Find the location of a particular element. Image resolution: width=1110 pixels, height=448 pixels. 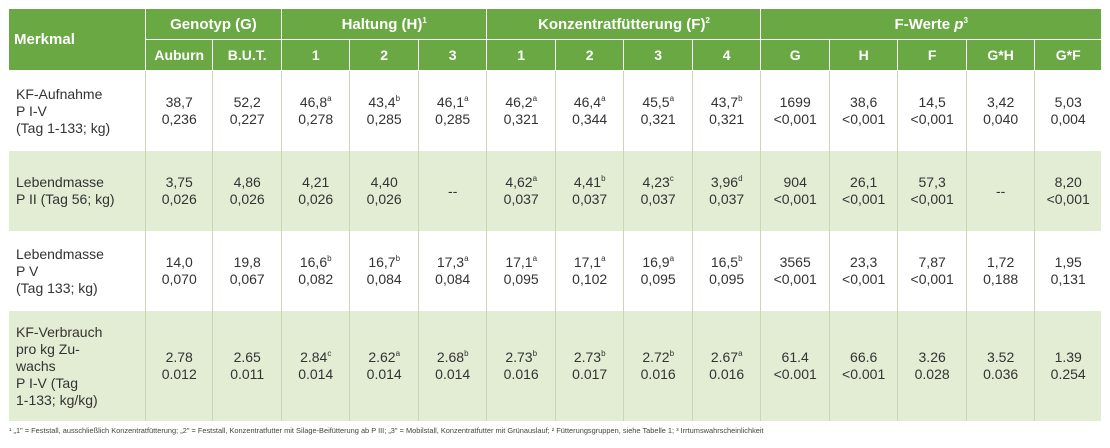

cell-value: 46,2 is located at coordinates (519, 102).